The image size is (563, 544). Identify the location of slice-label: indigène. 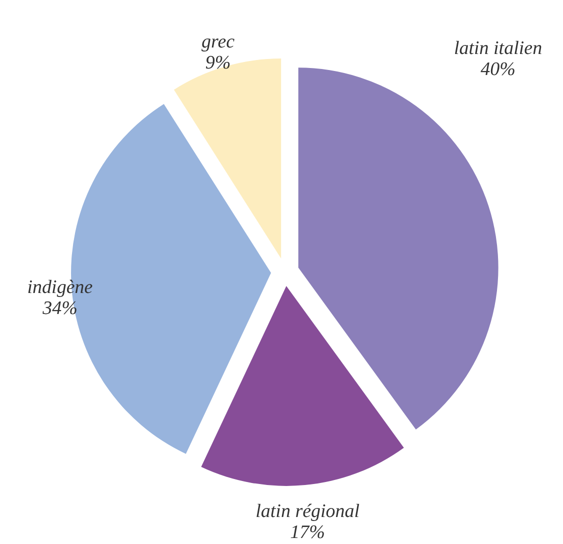
(60, 287).